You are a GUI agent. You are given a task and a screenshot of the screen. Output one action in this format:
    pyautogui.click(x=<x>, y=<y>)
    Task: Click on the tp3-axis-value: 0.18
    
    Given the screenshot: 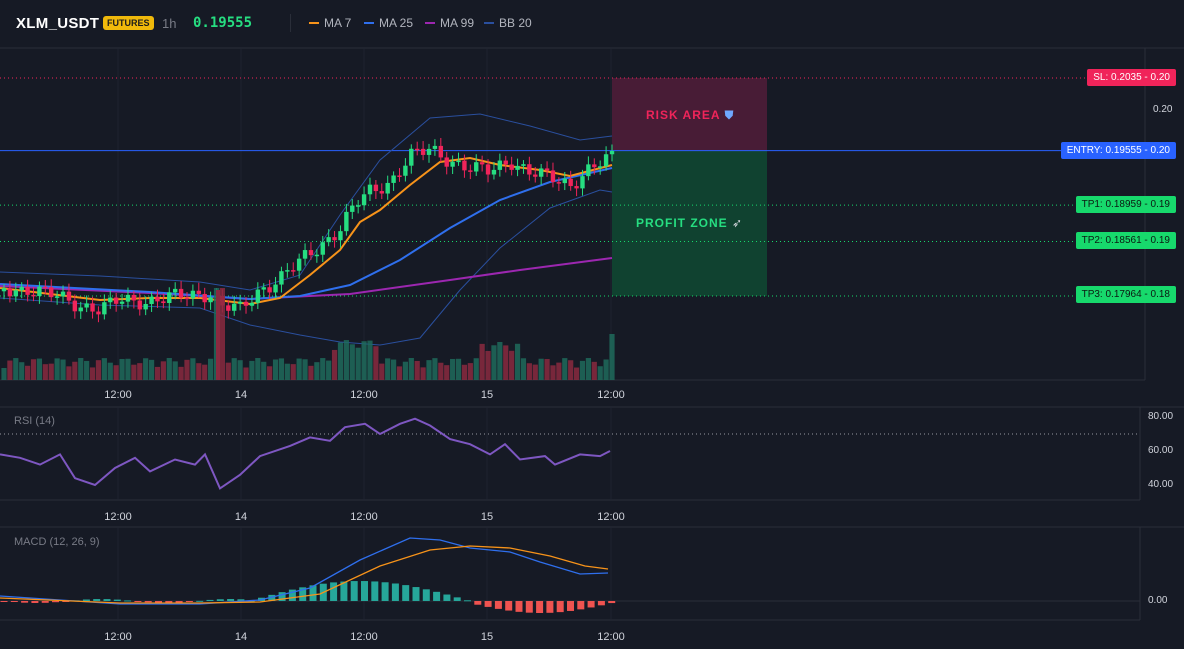 What is the action you would take?
    pyautogui.click(x=1160, y=294)
    